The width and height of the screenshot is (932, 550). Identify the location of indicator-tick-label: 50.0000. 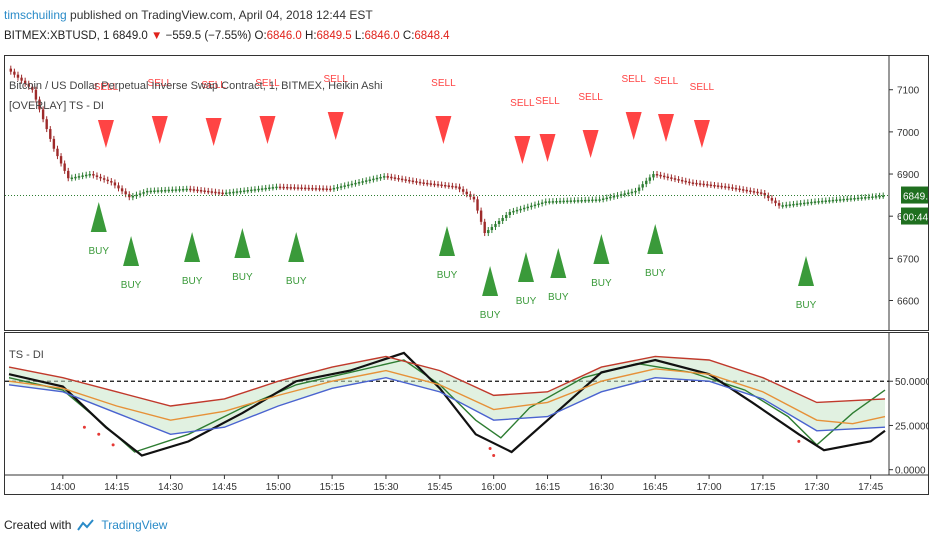
(911, 382).